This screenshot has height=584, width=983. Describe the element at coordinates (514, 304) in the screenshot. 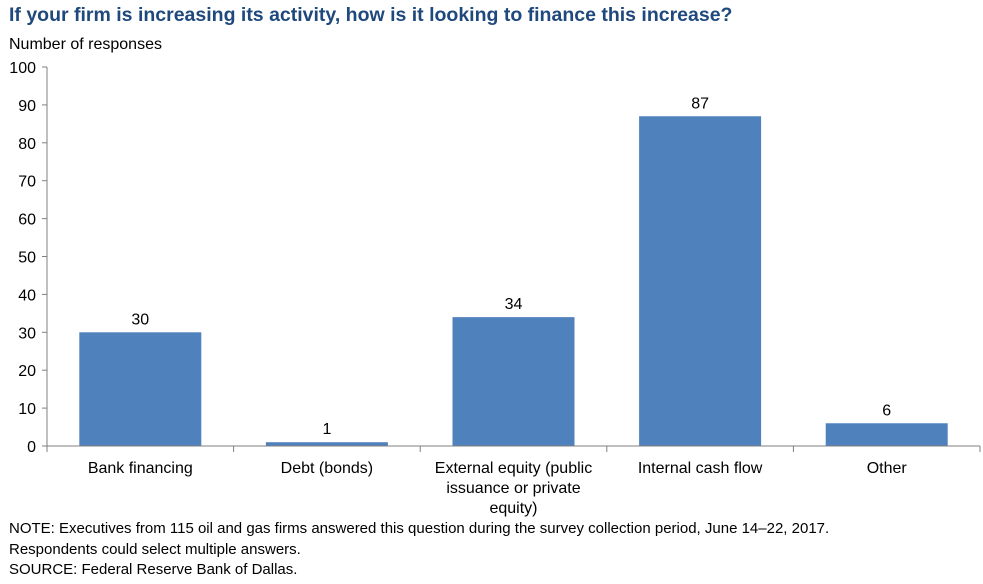

I see `data-label: 34` at that location.